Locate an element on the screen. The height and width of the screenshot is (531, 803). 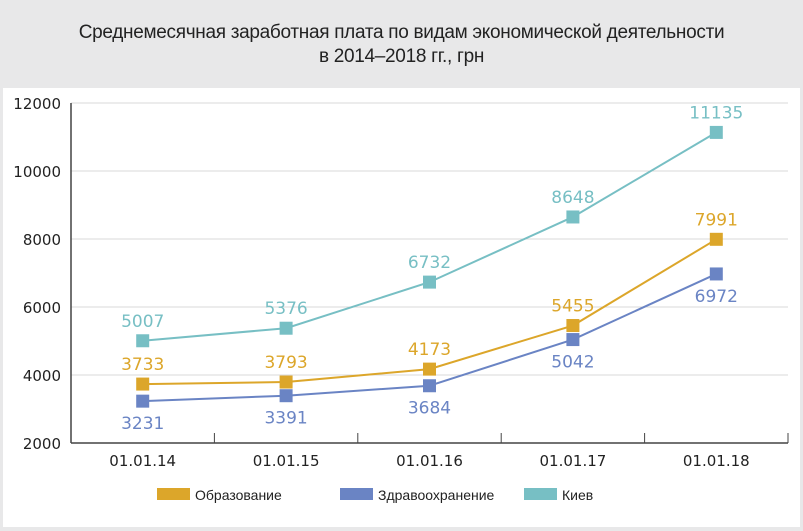
y-tick-label: 8000 is located at coordinates (42, 240).